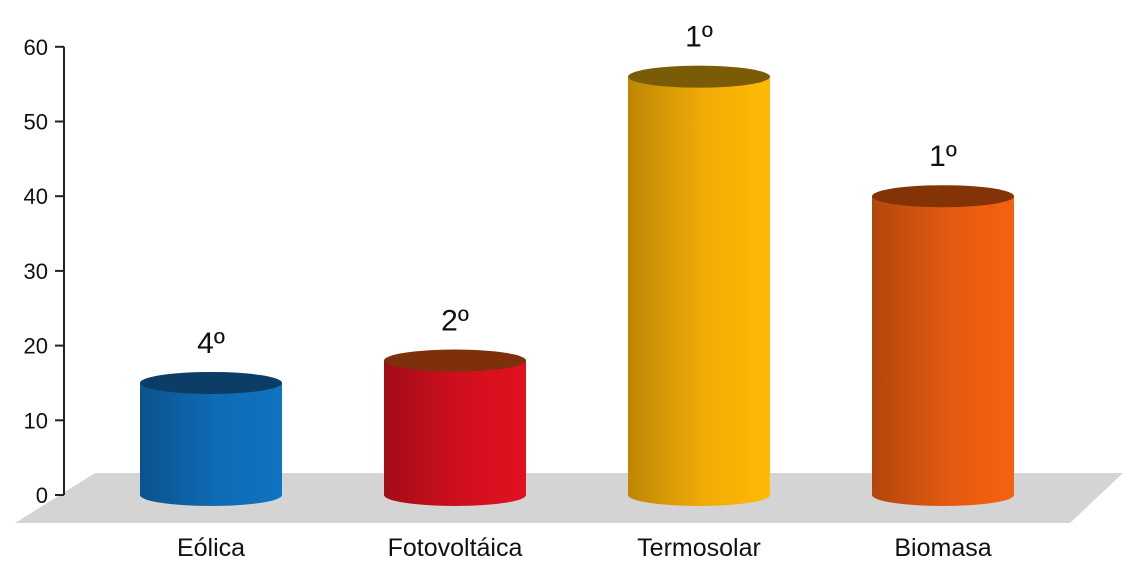 This screenshot has width=1123, height=563. What do you see at coordinates (942, 548) in the screenshot?
I see `category-label: Biomasa` at bounding box center [942, 548].